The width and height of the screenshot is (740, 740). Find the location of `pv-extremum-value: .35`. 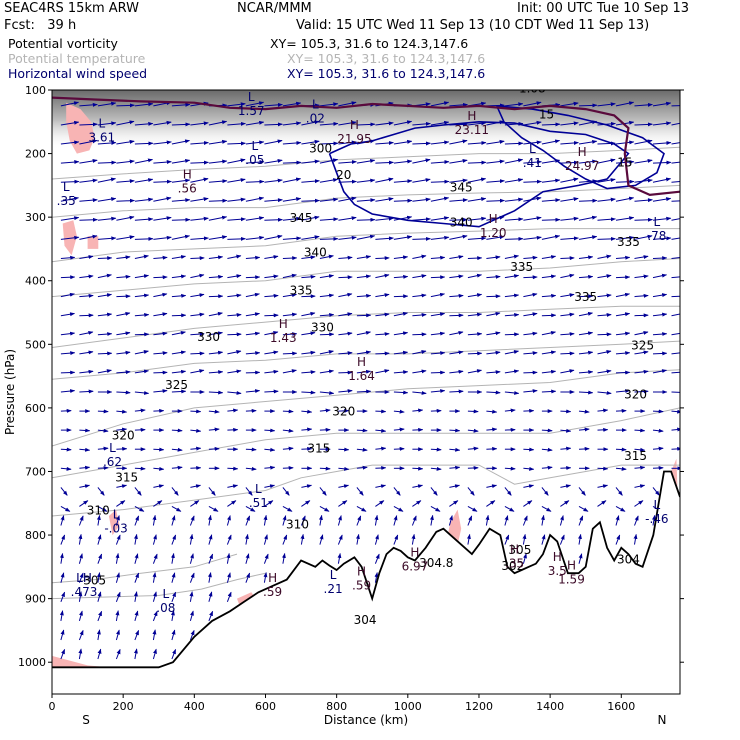

pv-extremum-value: .35 is located at coordinates (514, 563).